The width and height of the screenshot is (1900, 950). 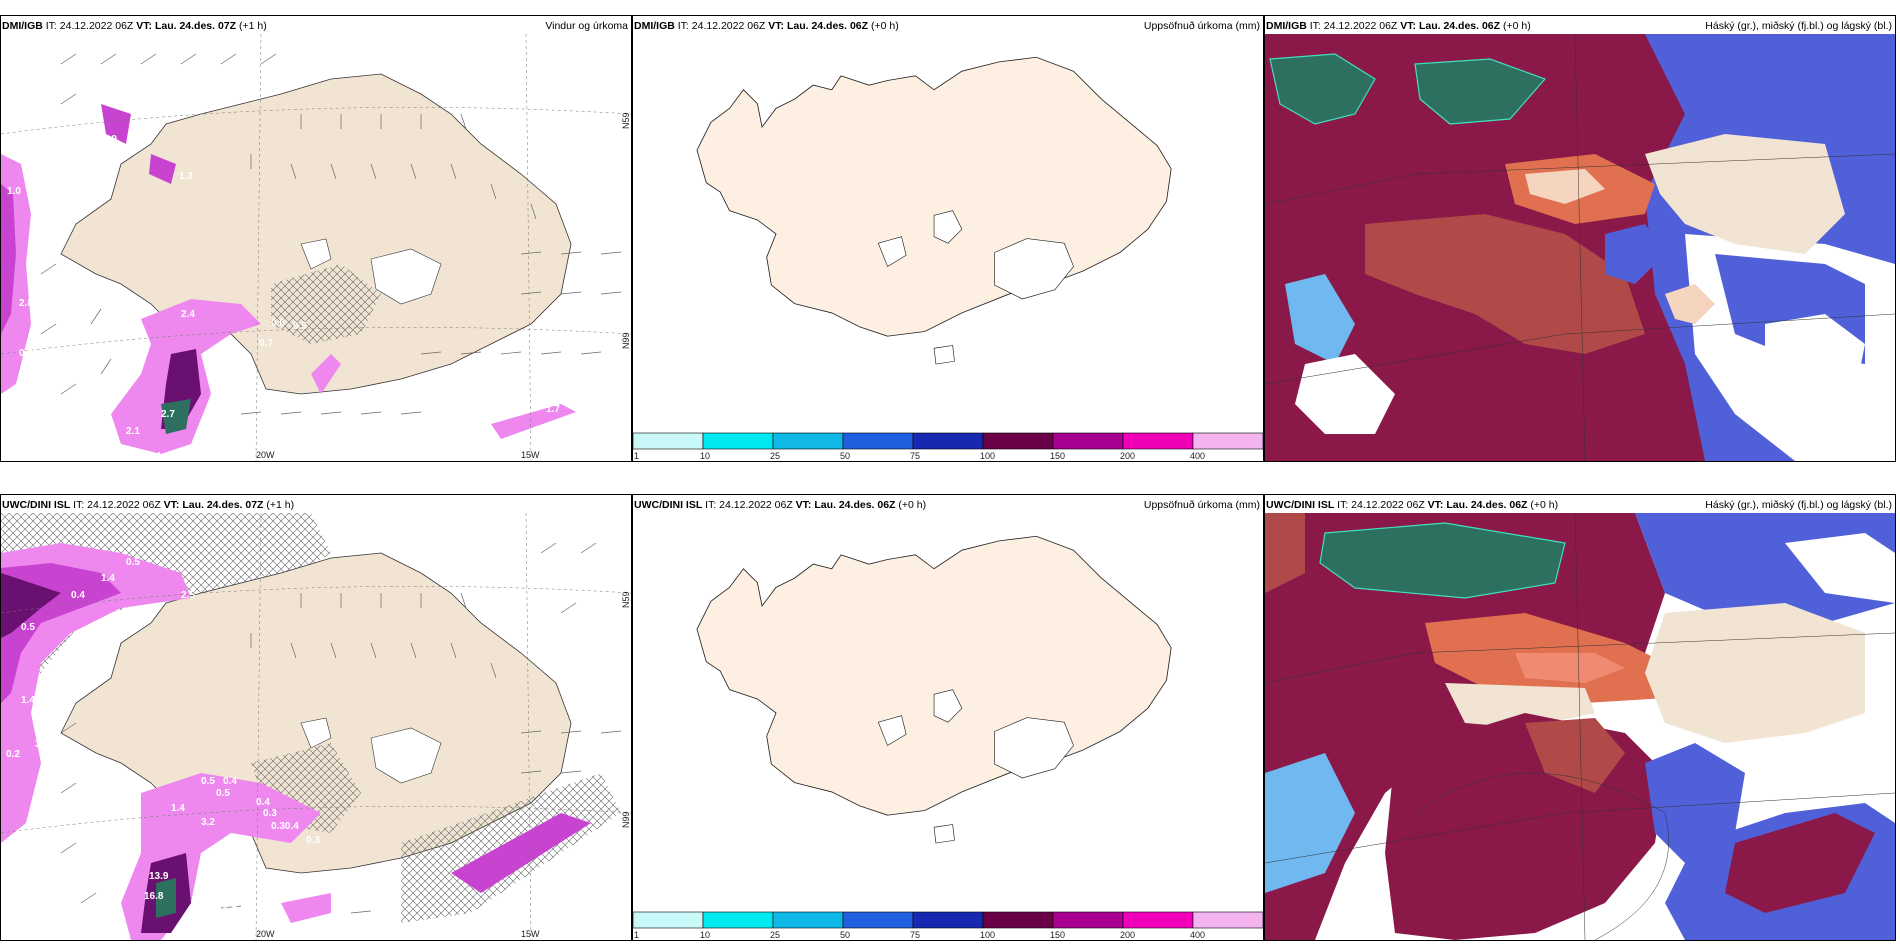 What do you see at coordinates (266, 343) in the screenshot?
I see `precip-value: 0.7` at bounding box center [266, 343].